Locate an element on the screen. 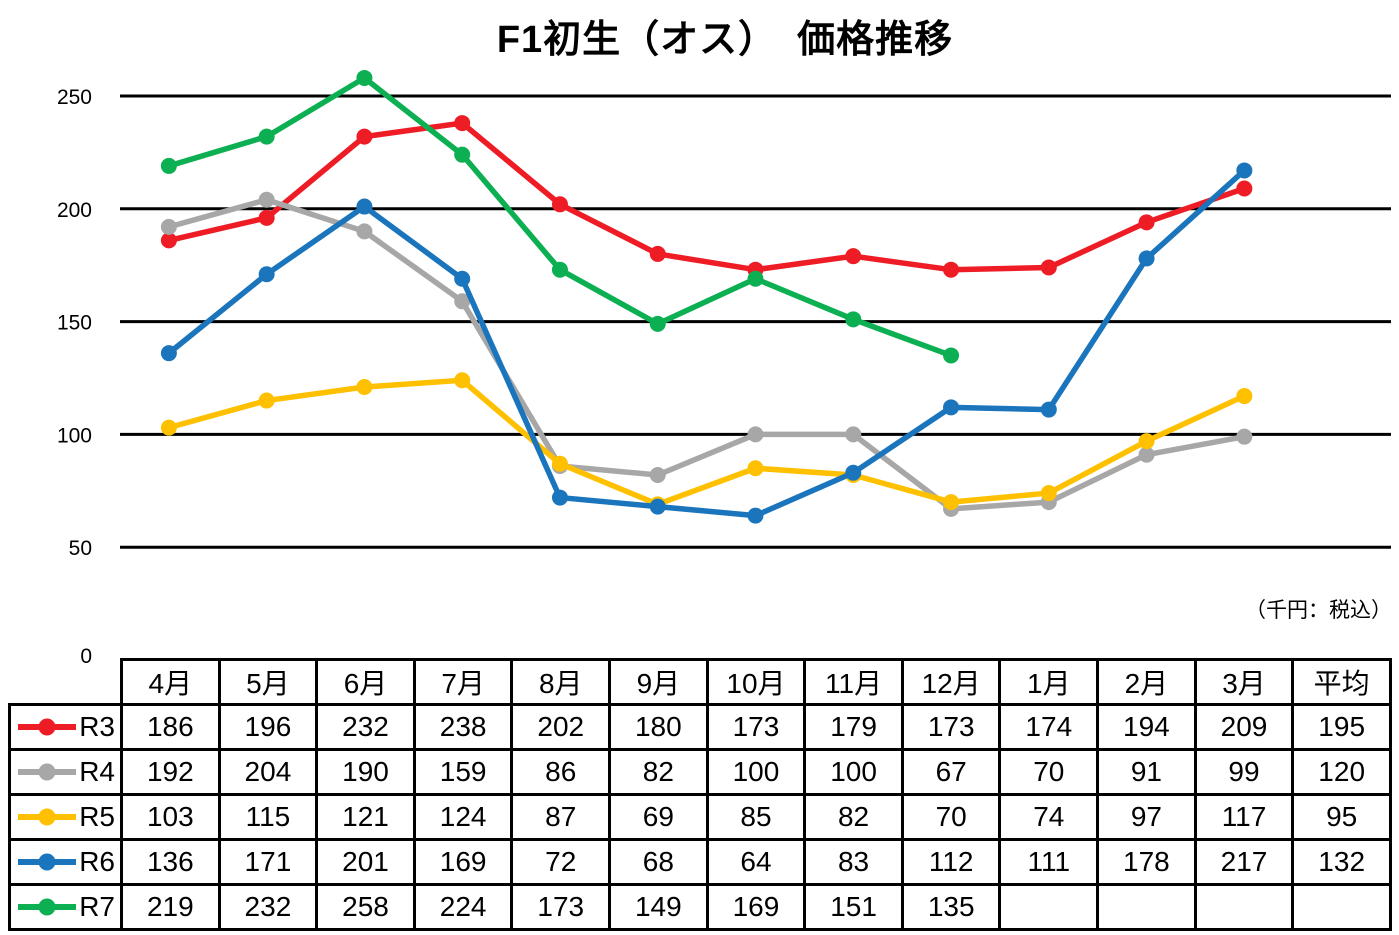  legend-cell-R4: R4 is located at coordinates (65, 772).